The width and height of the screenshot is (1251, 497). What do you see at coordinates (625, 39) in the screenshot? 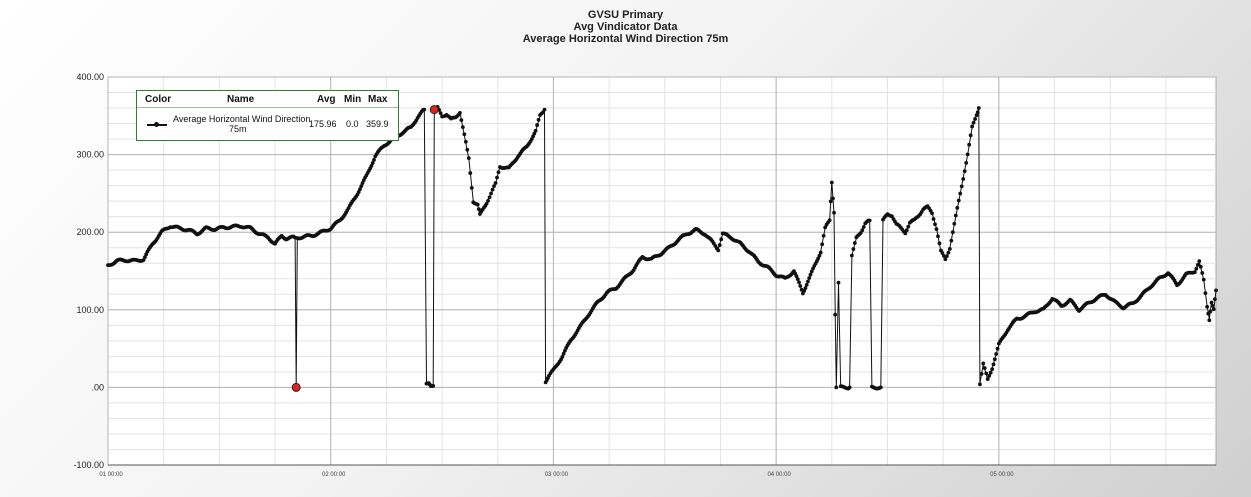
I see `chart-title-variable: Average Horizontal Wind Direction 75m` at bounding box center [625, 39].